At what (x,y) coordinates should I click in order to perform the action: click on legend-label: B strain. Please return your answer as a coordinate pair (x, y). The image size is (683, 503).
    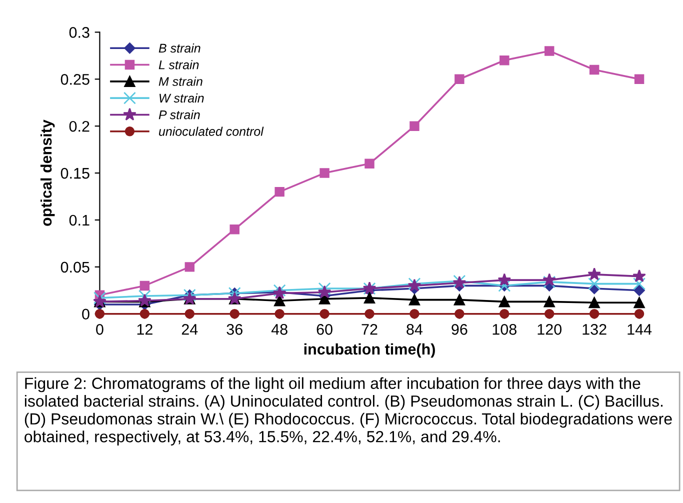
    Looking at the image, I should click on (179, 48).